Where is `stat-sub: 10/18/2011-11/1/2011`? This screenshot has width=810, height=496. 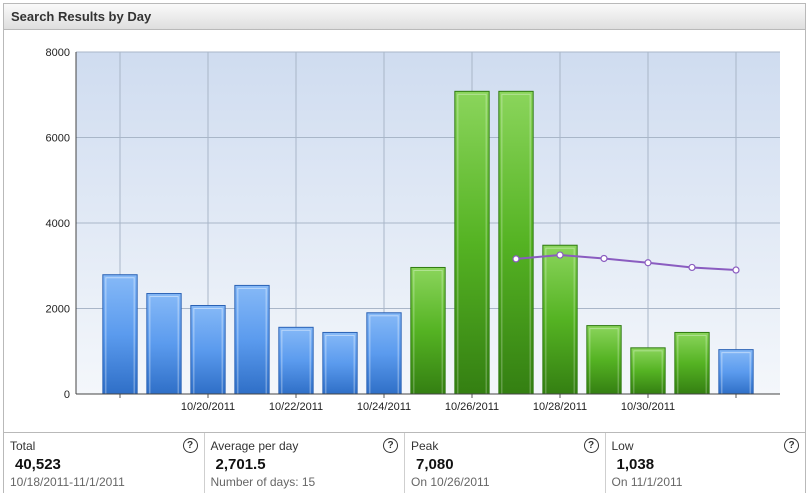
stat-sub: 10/18/2011-11/1/2011 is located at coordinates (67, 482).